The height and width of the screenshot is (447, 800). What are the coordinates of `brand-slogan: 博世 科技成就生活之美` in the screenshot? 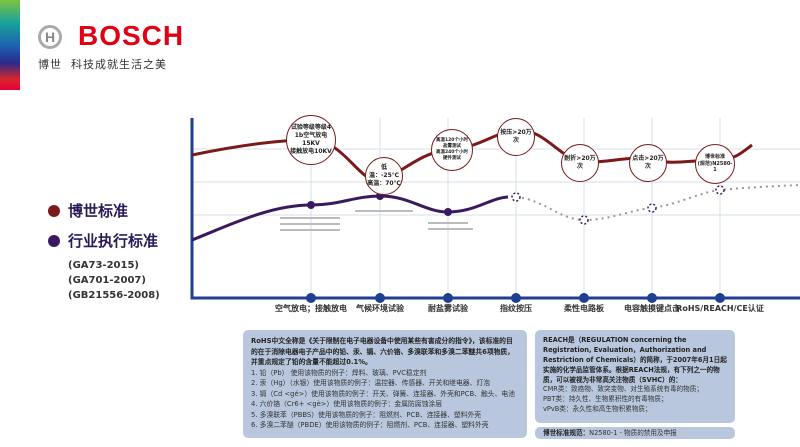 It's located at (102, 64).